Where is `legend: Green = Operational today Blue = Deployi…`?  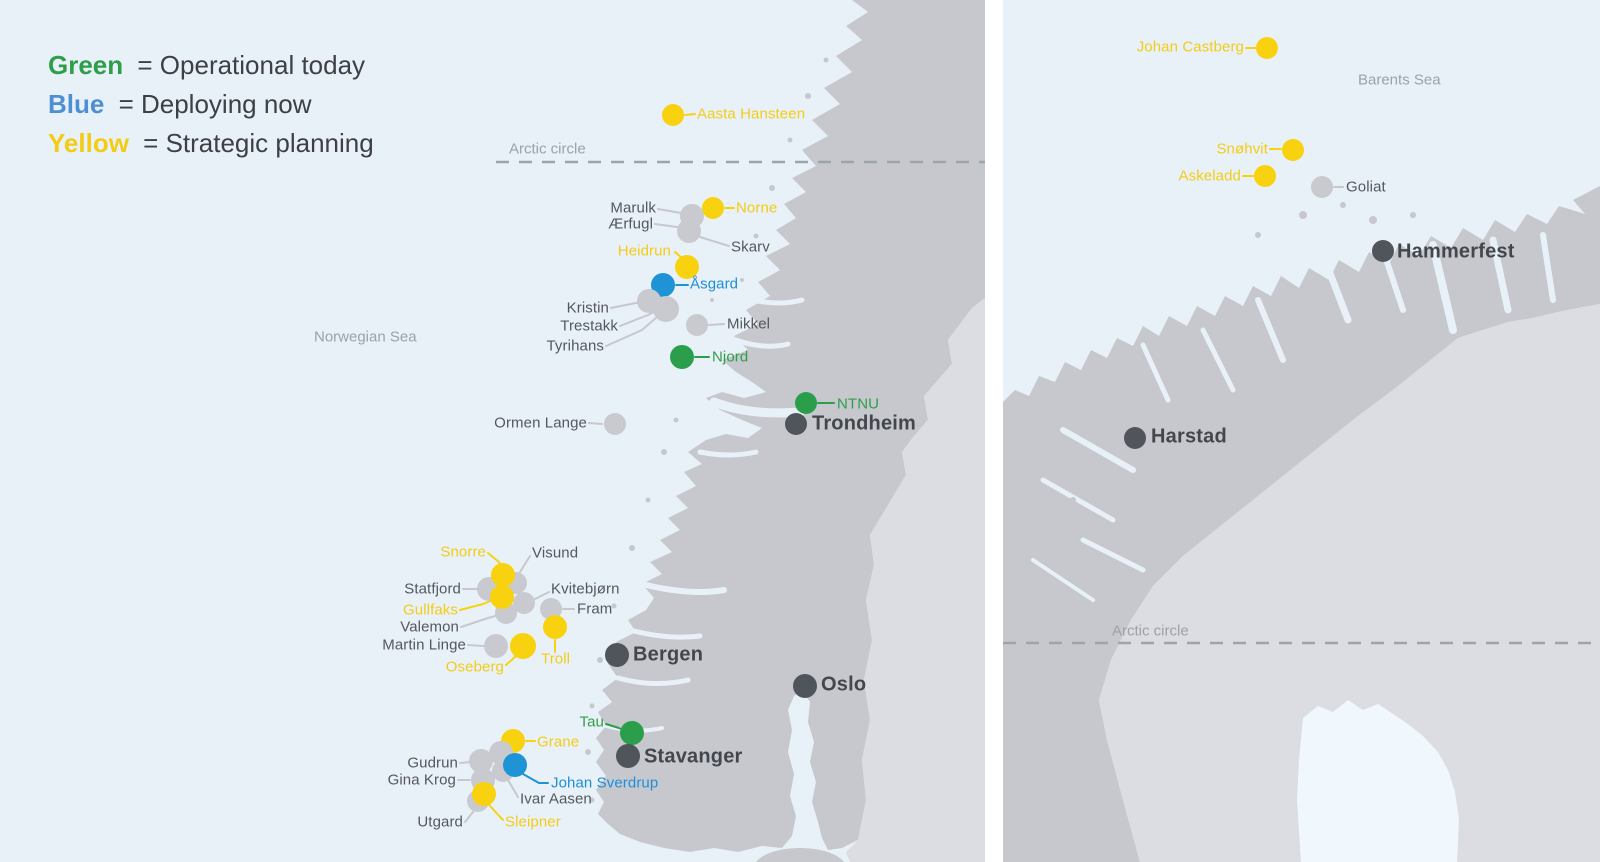 legend: Green = Operational today Blue = Deployi… is located at coordinates (211, 104).